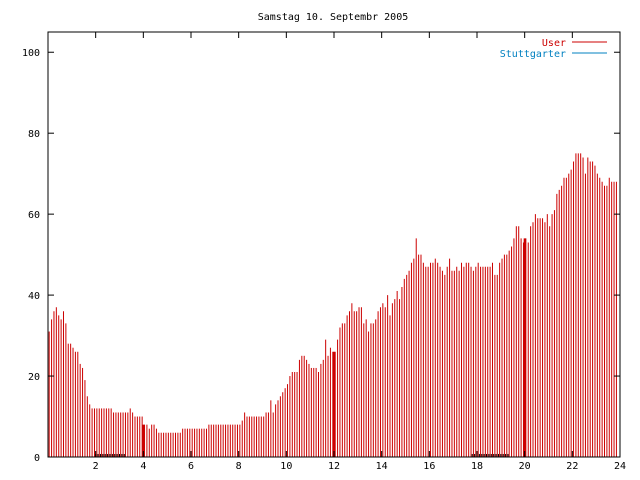 This screenshot has height=480, width=640. Describe the element at coordinates (34, 377) in the screenshot. I see `y-tick-label: 20` at that location.